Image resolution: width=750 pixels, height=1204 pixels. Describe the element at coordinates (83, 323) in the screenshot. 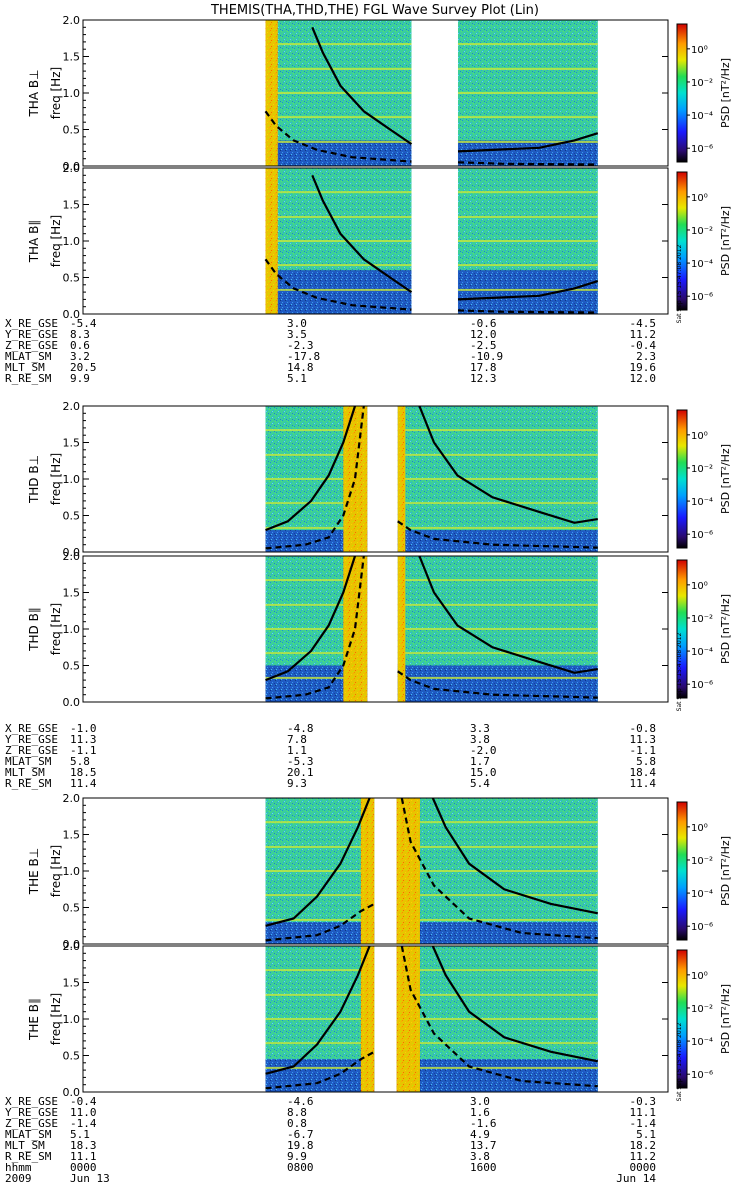

I see `ephemeris-value: -5.4` at that location.